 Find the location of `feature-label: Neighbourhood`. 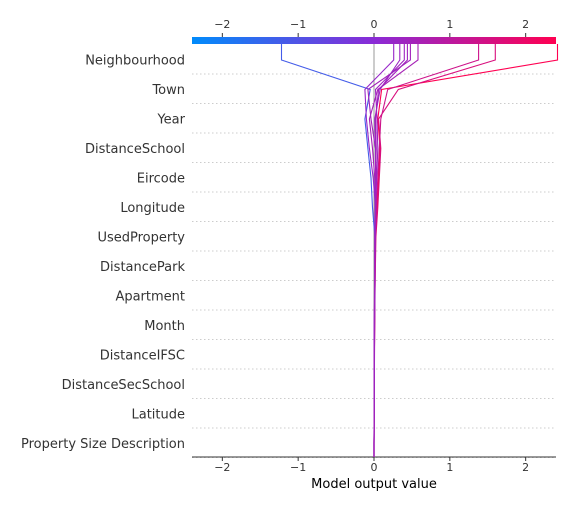

feature-label: Neighbourhood is located at coordinates (135, 61).